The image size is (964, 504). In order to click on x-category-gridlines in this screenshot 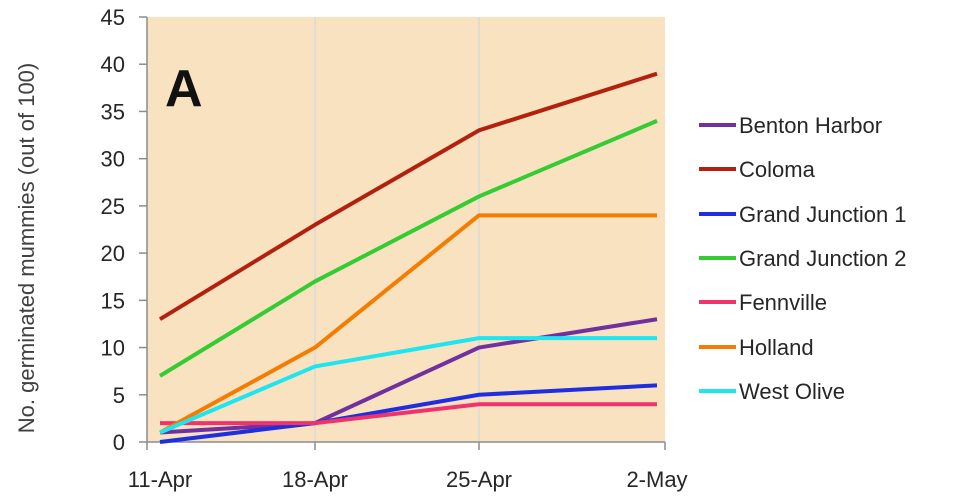, I will do `click(397, 229)`.